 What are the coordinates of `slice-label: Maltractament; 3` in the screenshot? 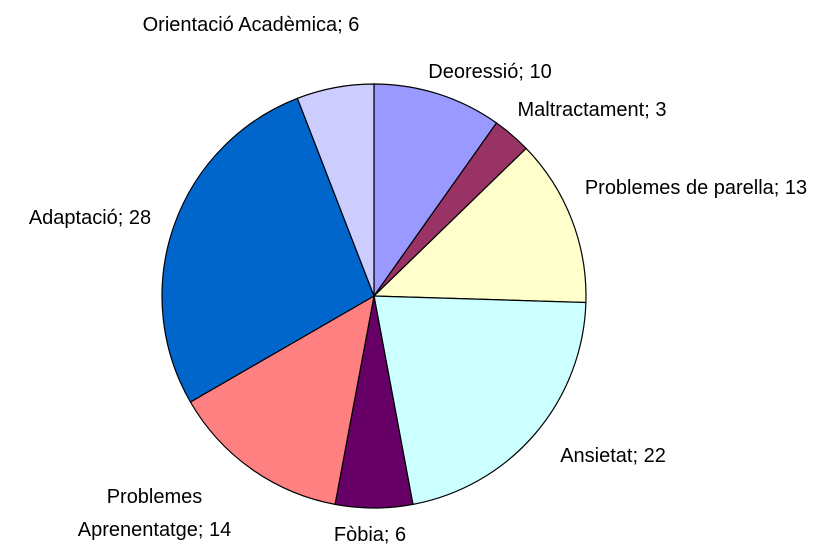 It's located at (592, 110).